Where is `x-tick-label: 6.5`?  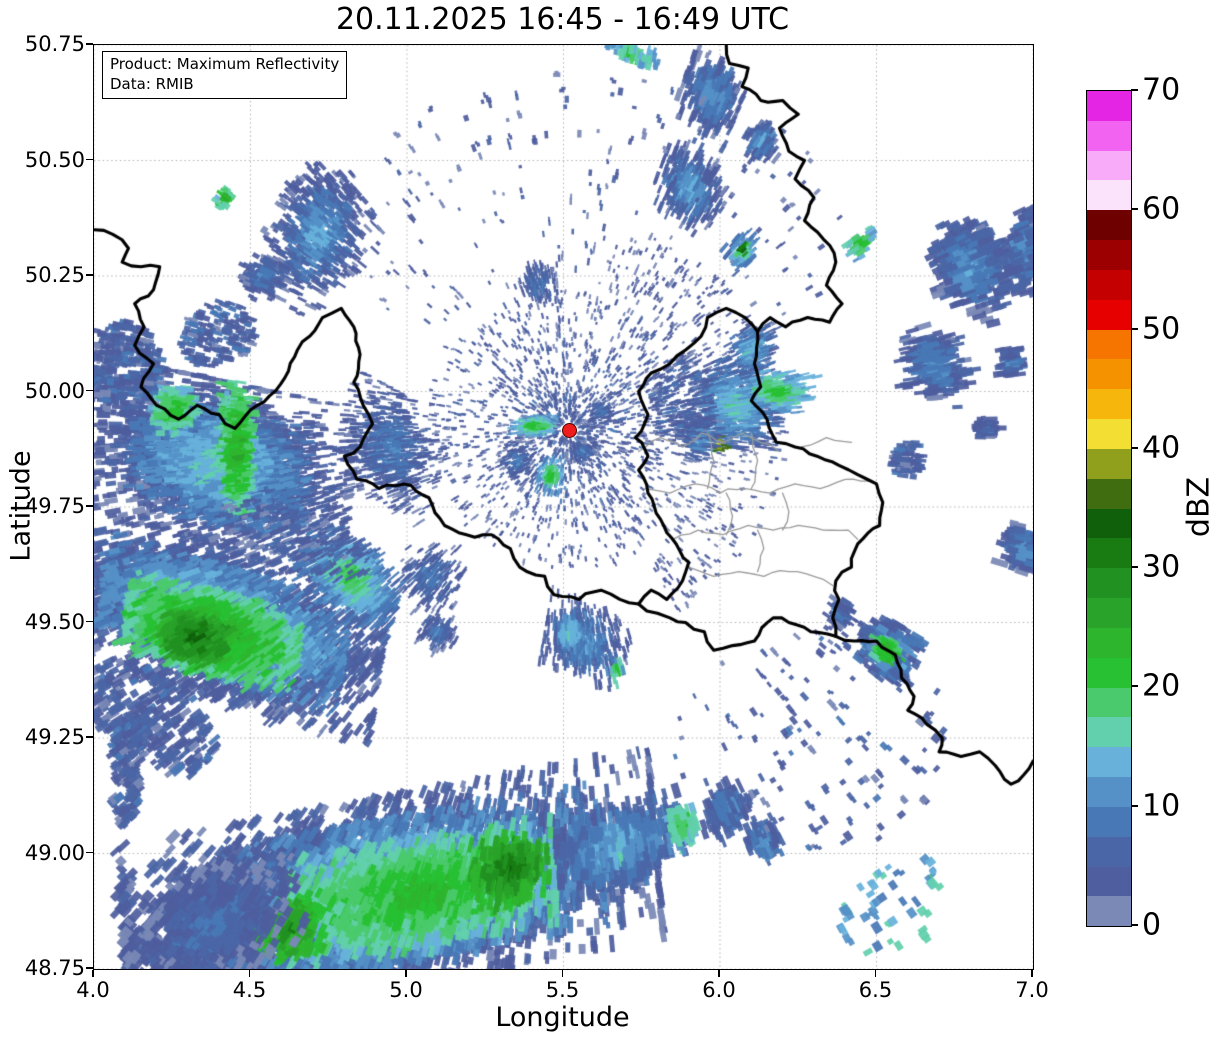 x-tick-label: 6.5 is located at coordinates (875, 990).